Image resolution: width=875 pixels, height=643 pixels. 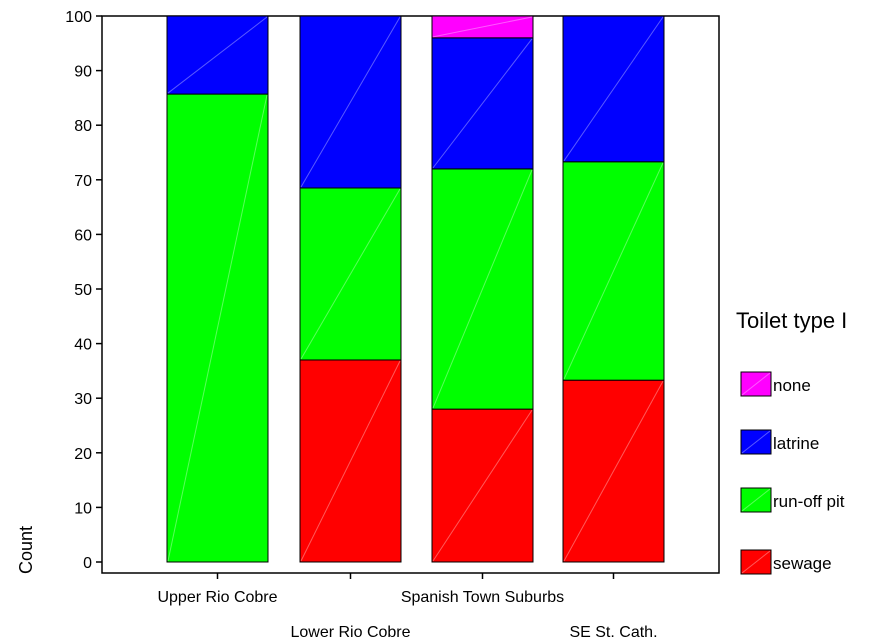 I want to click on y-tick-label: 70, so click(x=83, y=181).